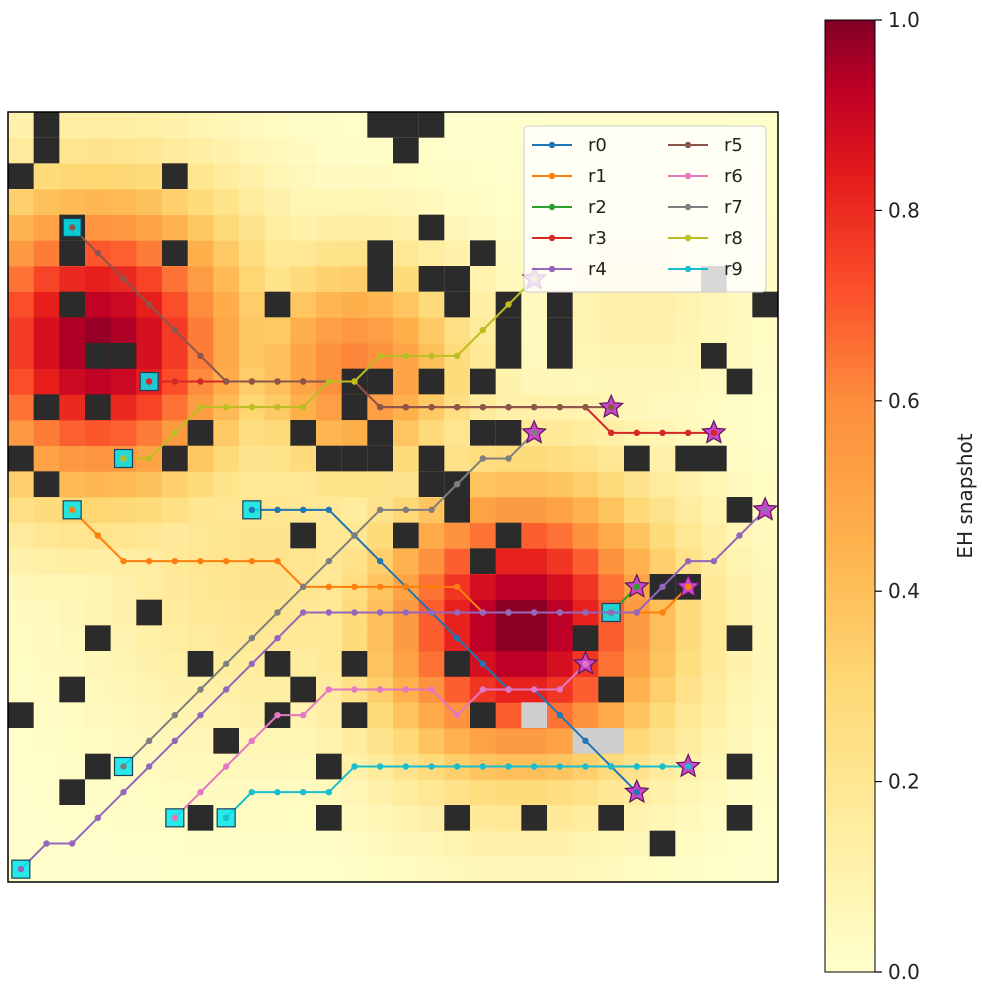 The height and width of the screenshot is (994, 982). I want to click on legend-entry-r3: r3, so click(569, 238).